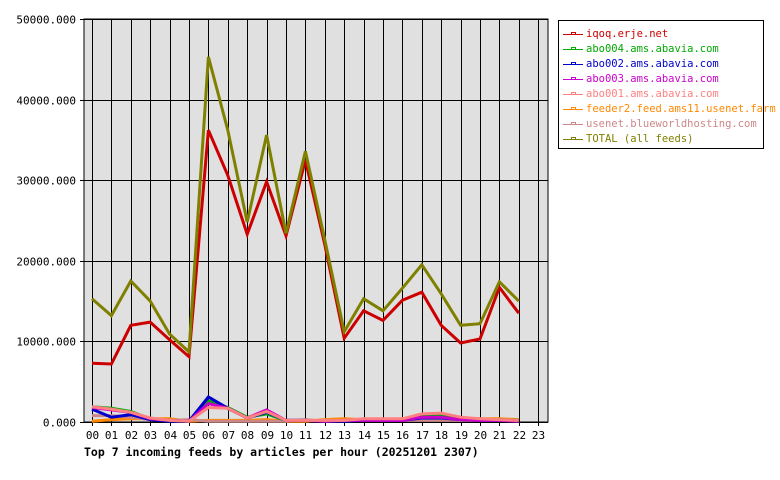 This screenshot has height=480, width=780. I want to click on x-tick-label: 01, so click(111, 435).